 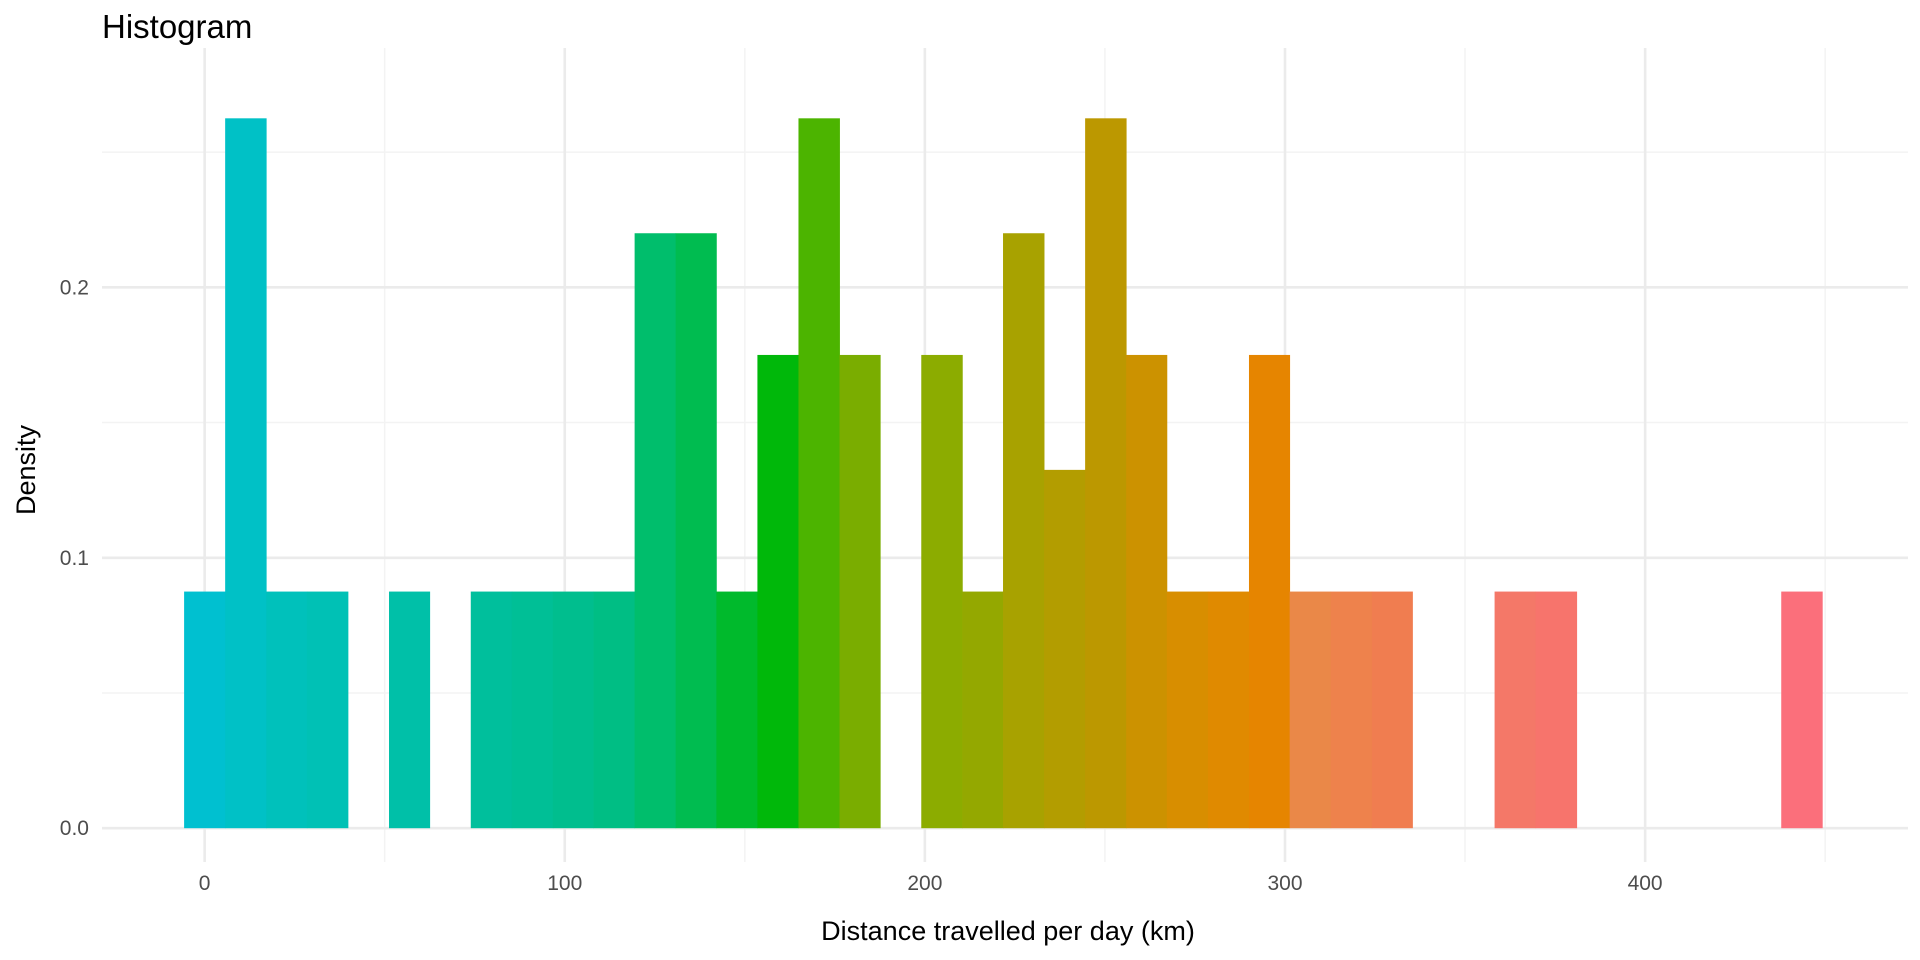 What do you see at coordinates (74, 828) in the screenshot?
I see `y-tick-label-0: 0.0` at bounding box center [74, 828].